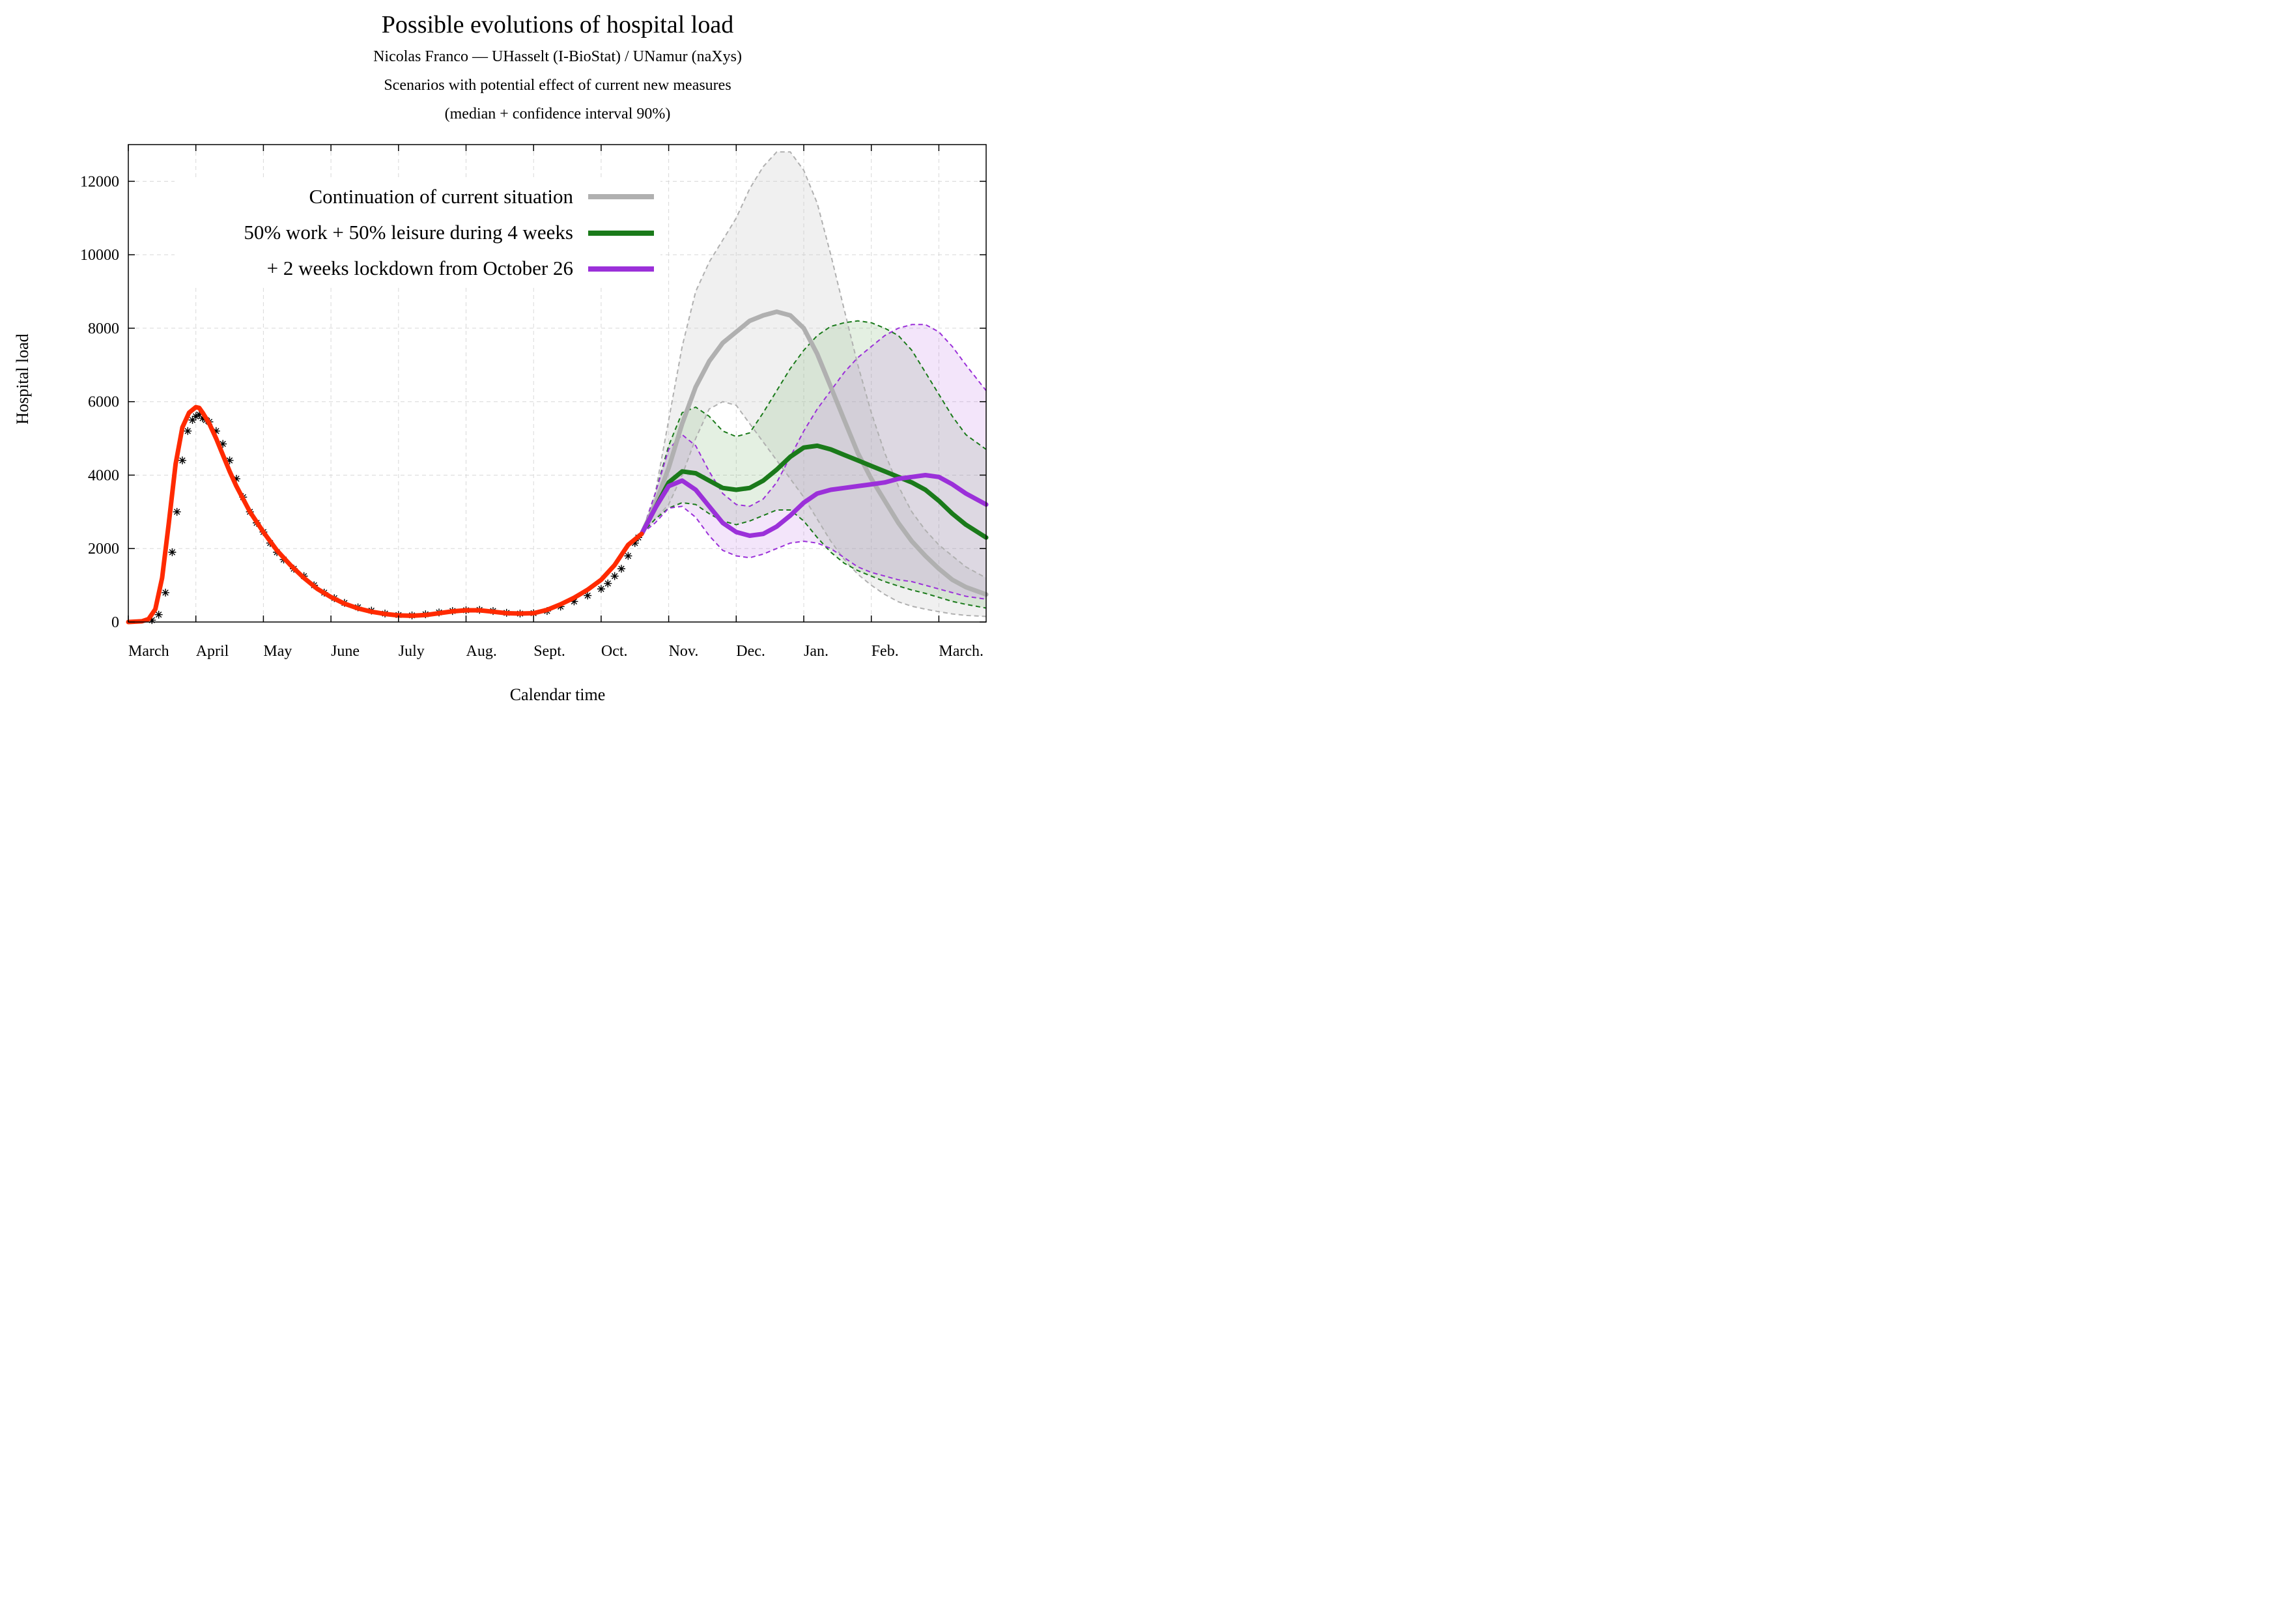  What do you see at coordinates (558, 694) in the screenshot?
I see `x-axis-label: Calendar time` at bounding box center [558, 694].